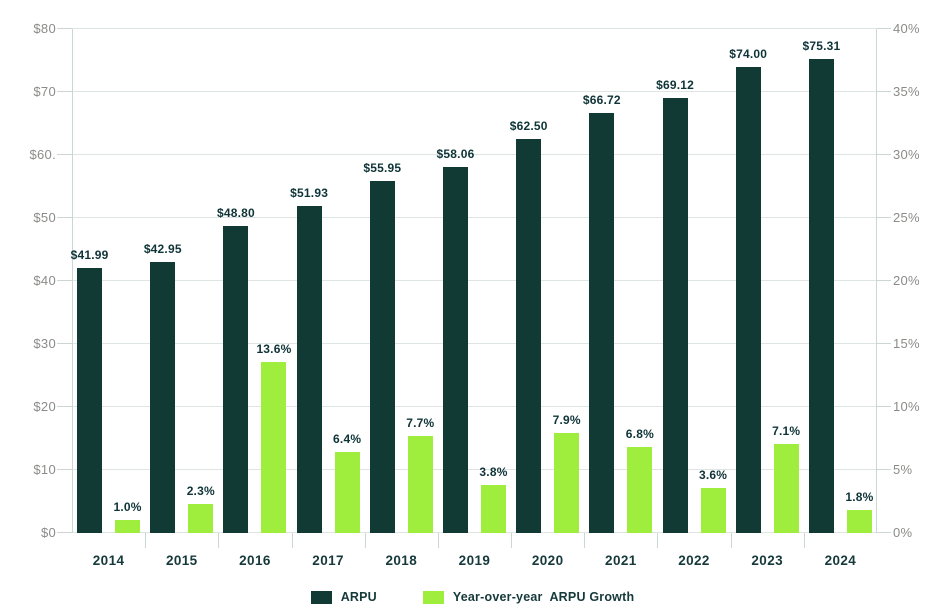 Image resolution: width=945 pixels, height=615 pixels. I want to click on legend: ARPU Year-over-year ARPU Growth, so click(472, 597).